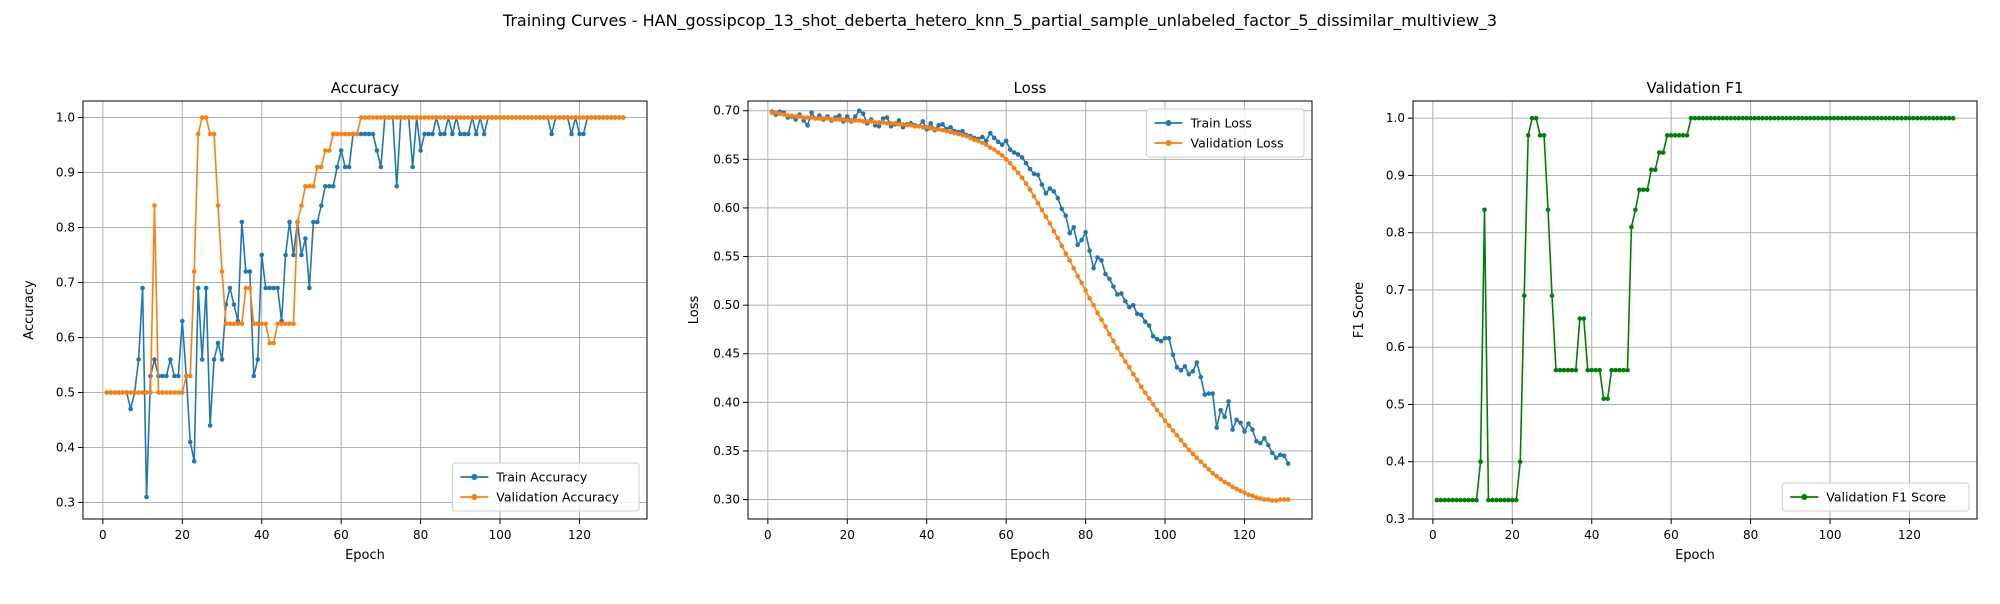  What do you see at coordinates (726, 354) in the screenshot?
I see `y-tick-label: 0.45` at bounding box center [726, 354].